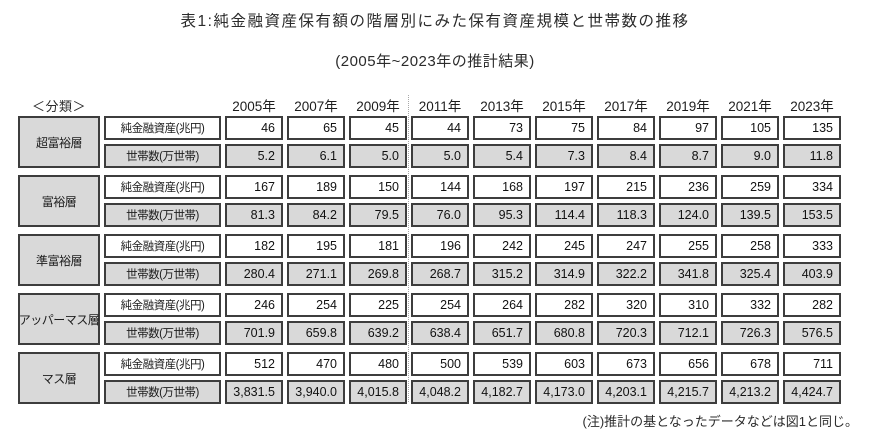 The height and width of the screenshot is (435, 870). Describe the element at coordinates (316, 274) in the screenshot. I see `household-value-cell: 271.1` at that location.